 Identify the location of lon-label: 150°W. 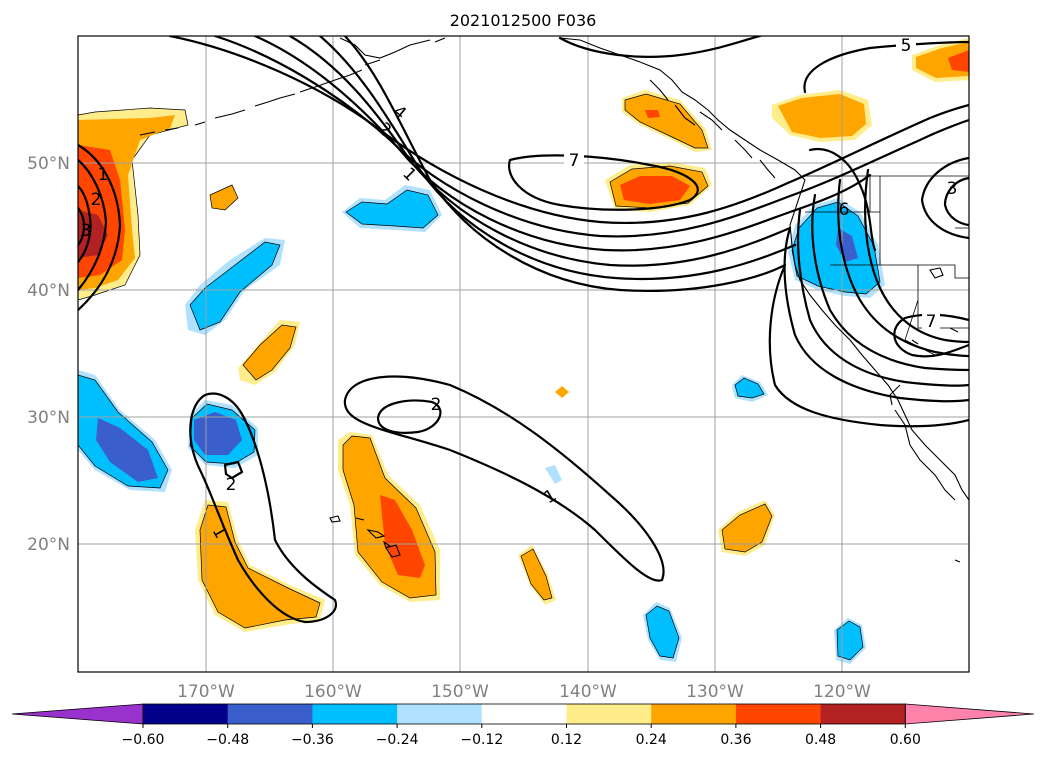
(460, 692).